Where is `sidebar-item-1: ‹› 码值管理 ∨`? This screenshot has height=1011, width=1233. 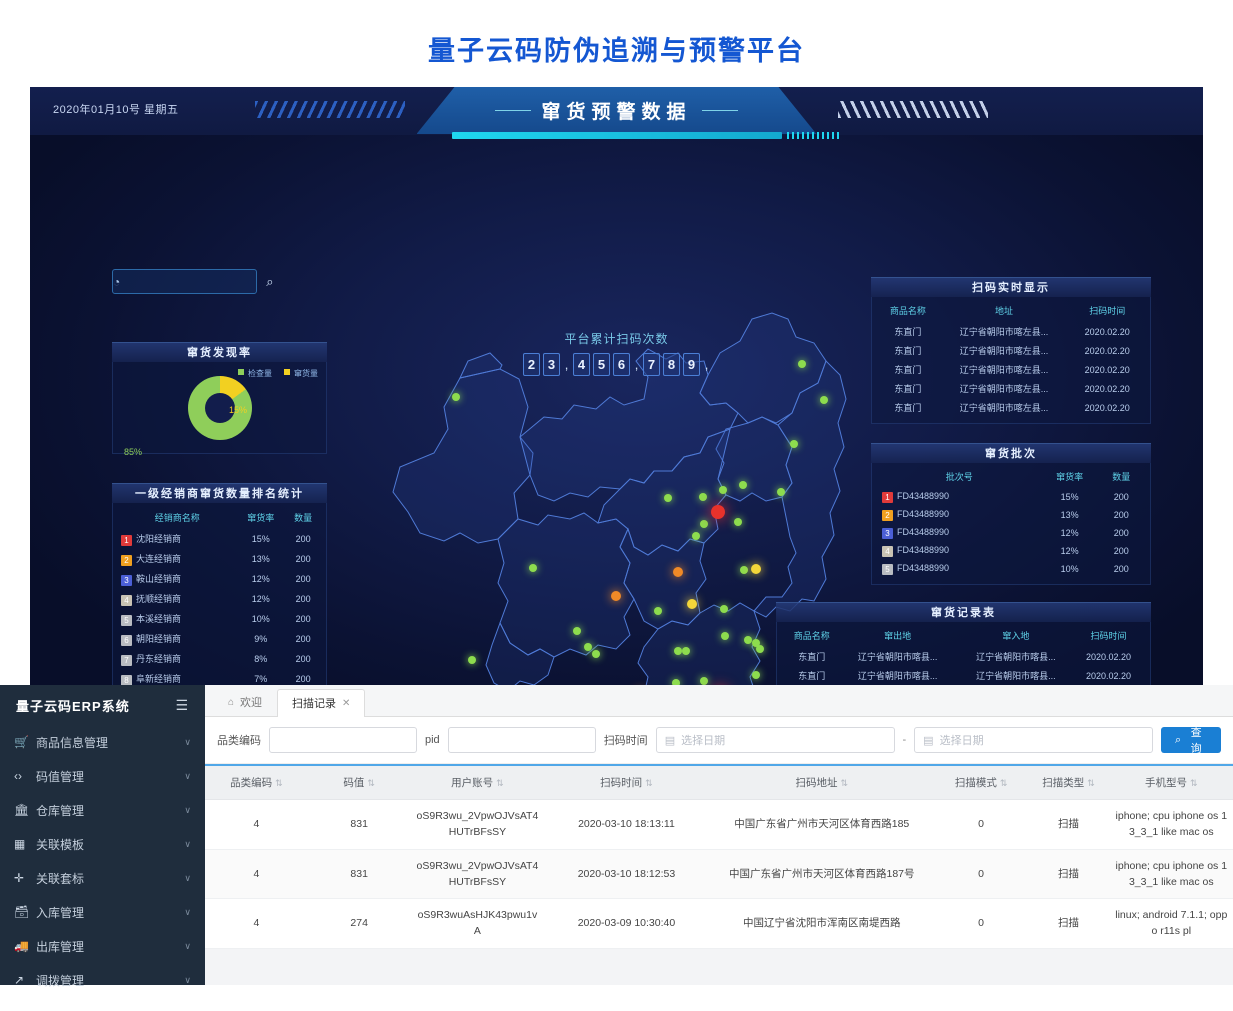 sidebar-item-1: ‹› 码值管理 ∨ is located at coordinates (102, 776).